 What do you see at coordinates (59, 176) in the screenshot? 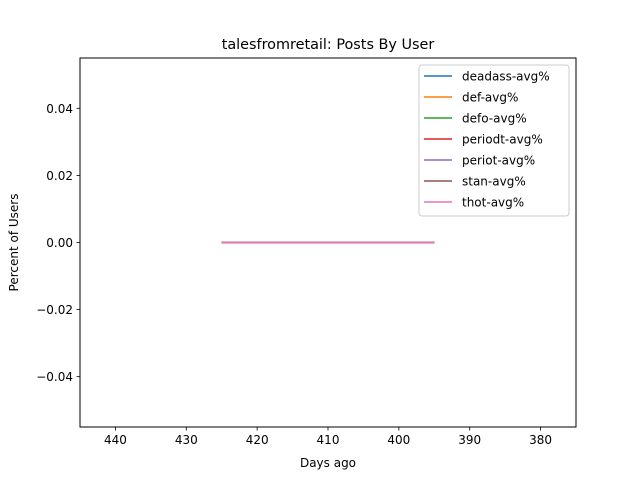
I see `y-tick-label: 0.02` at bounding box center [59, 176].